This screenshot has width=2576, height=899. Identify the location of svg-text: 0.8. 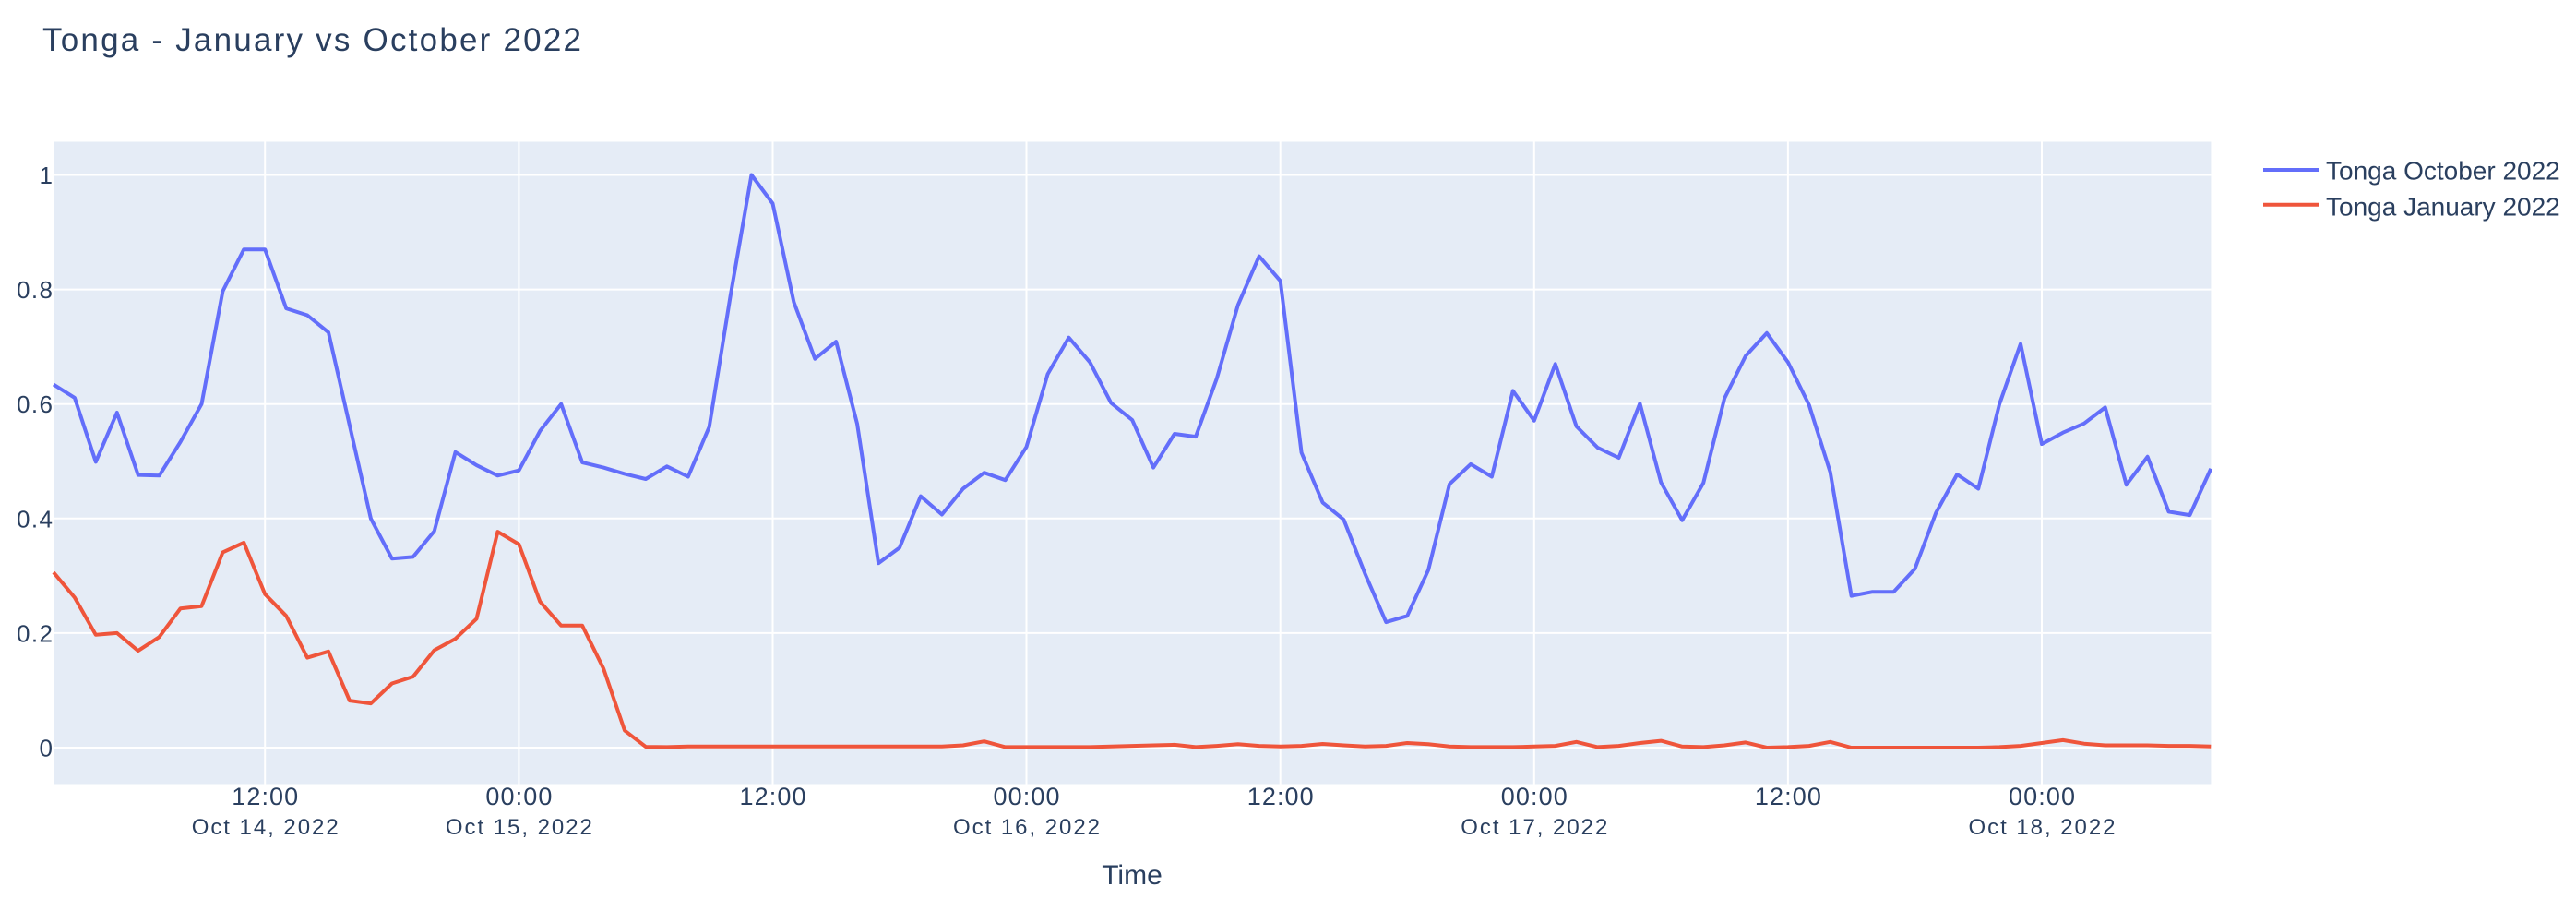
(35, 290).